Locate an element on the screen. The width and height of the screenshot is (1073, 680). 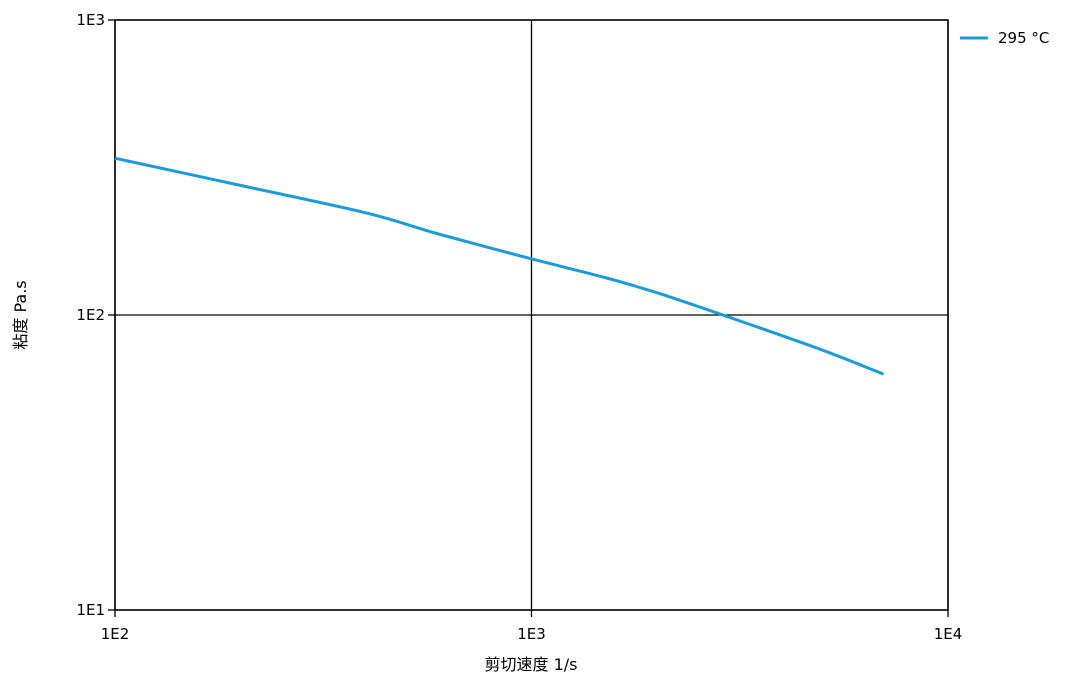
x-axis-title: 剪切速度 1/s is located at coordinates (531, 664).